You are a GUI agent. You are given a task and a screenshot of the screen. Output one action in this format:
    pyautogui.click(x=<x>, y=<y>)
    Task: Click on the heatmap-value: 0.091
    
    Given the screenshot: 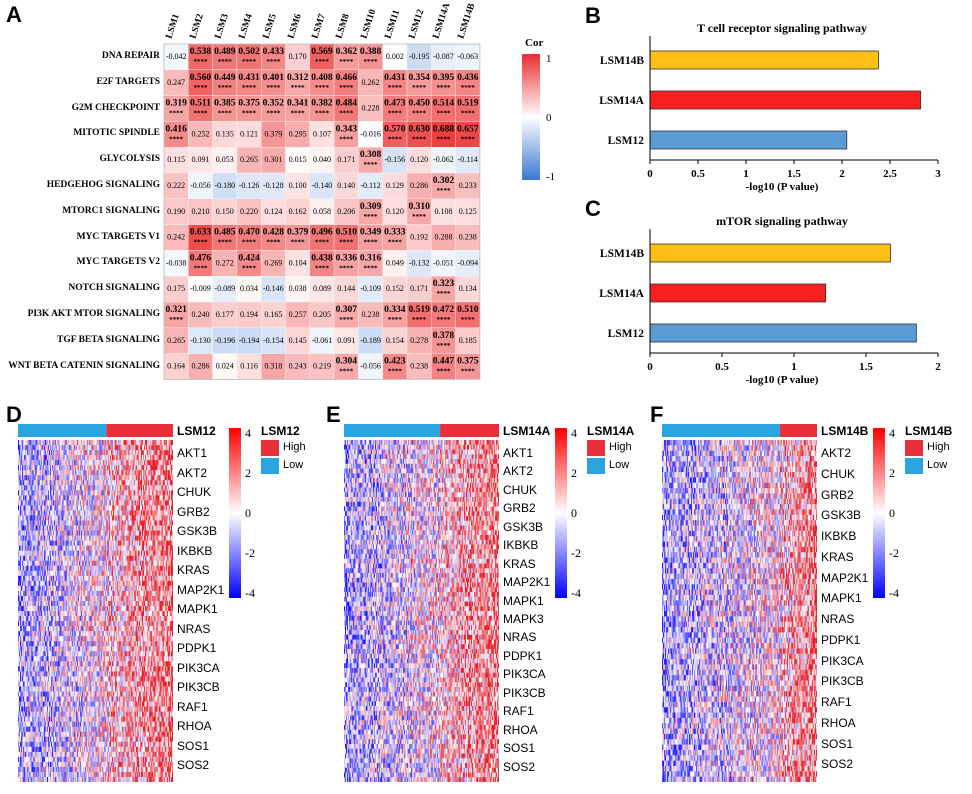 What is the action you would take?
    pyautogui.click(x=346, y=340)
    